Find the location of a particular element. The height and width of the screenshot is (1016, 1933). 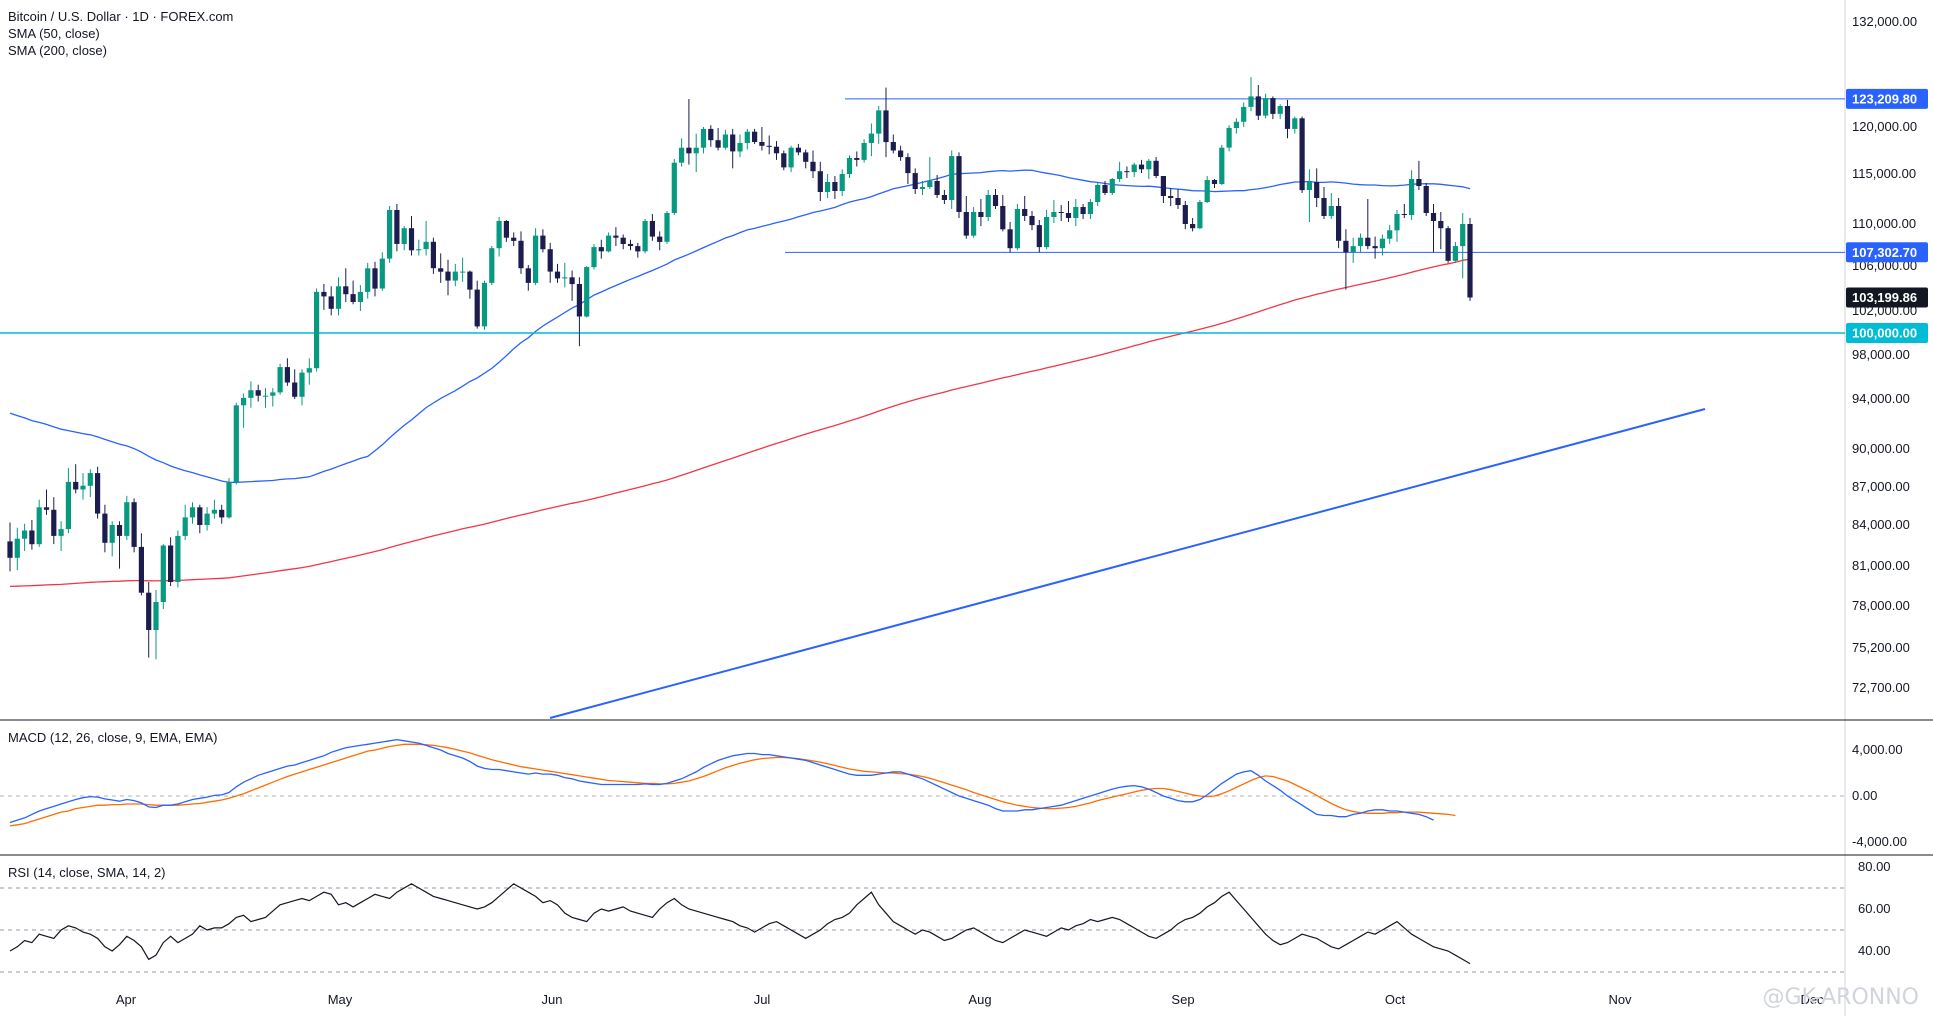

macd-tick-label: 0.00 is located at coordinates (1864, 795).